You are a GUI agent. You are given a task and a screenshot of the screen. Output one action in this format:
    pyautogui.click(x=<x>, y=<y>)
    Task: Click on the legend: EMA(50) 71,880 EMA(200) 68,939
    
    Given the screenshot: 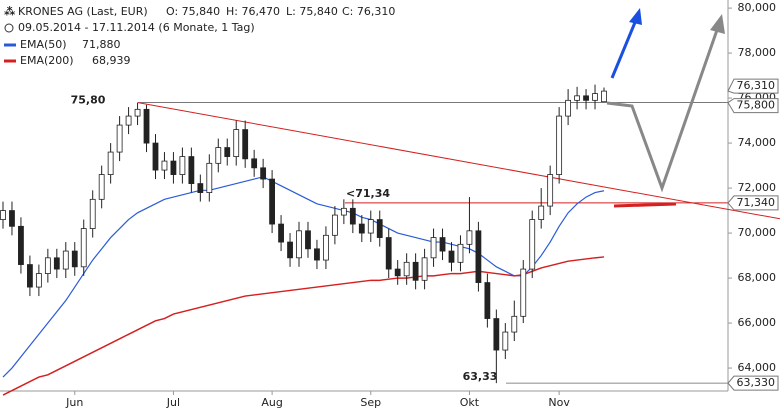 What is the action you would take?
    pyautogui.click(x=67, y=52)
    